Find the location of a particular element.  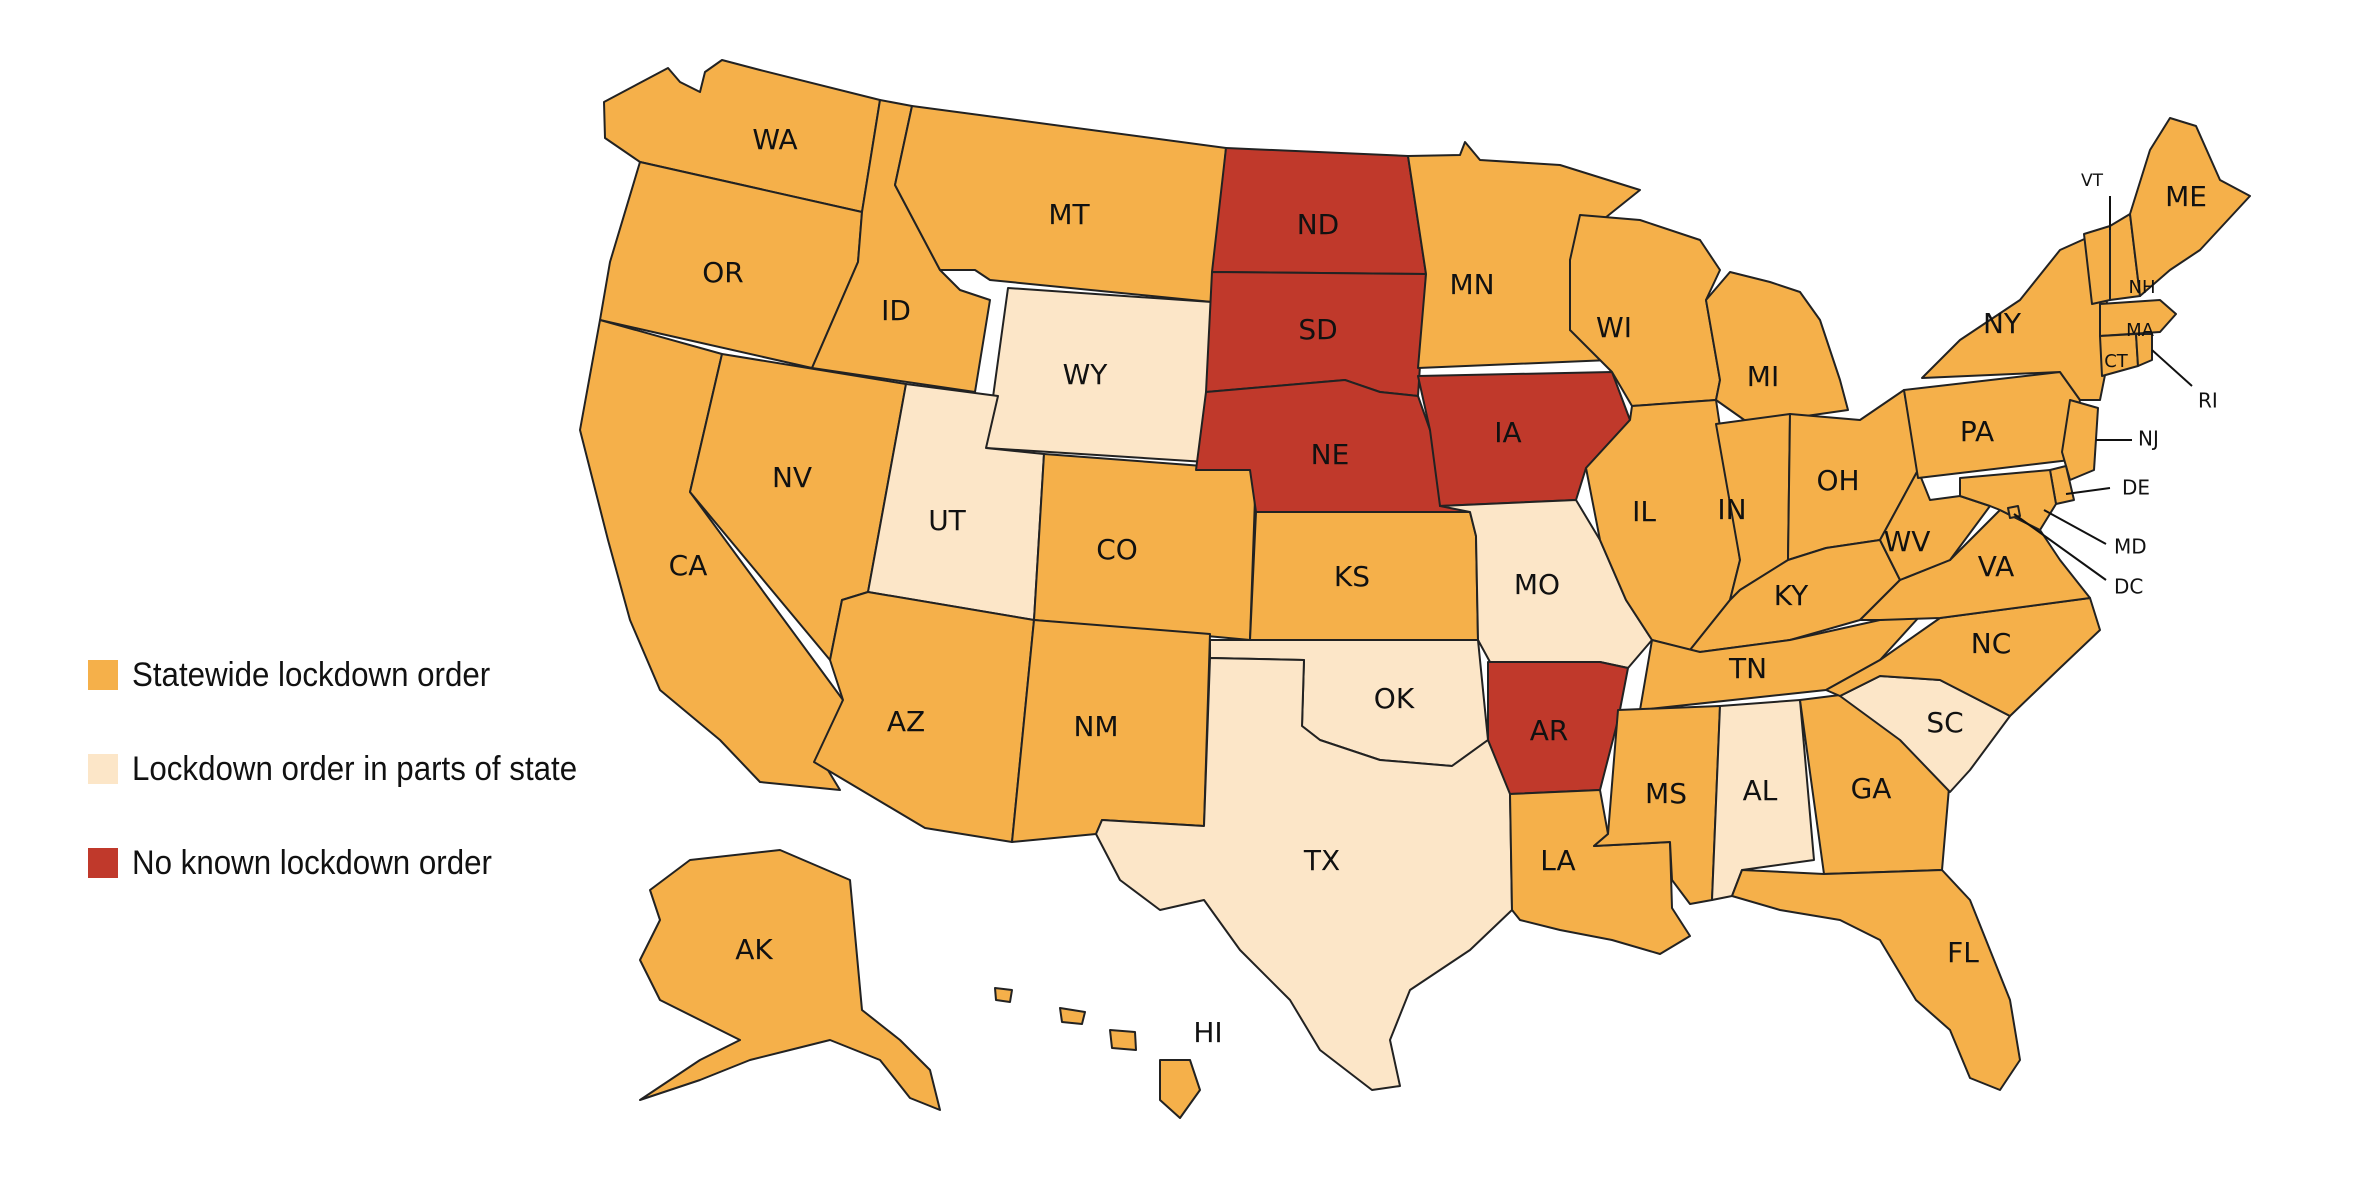

state-label-az: AZ is located at coordinates (906, 721).